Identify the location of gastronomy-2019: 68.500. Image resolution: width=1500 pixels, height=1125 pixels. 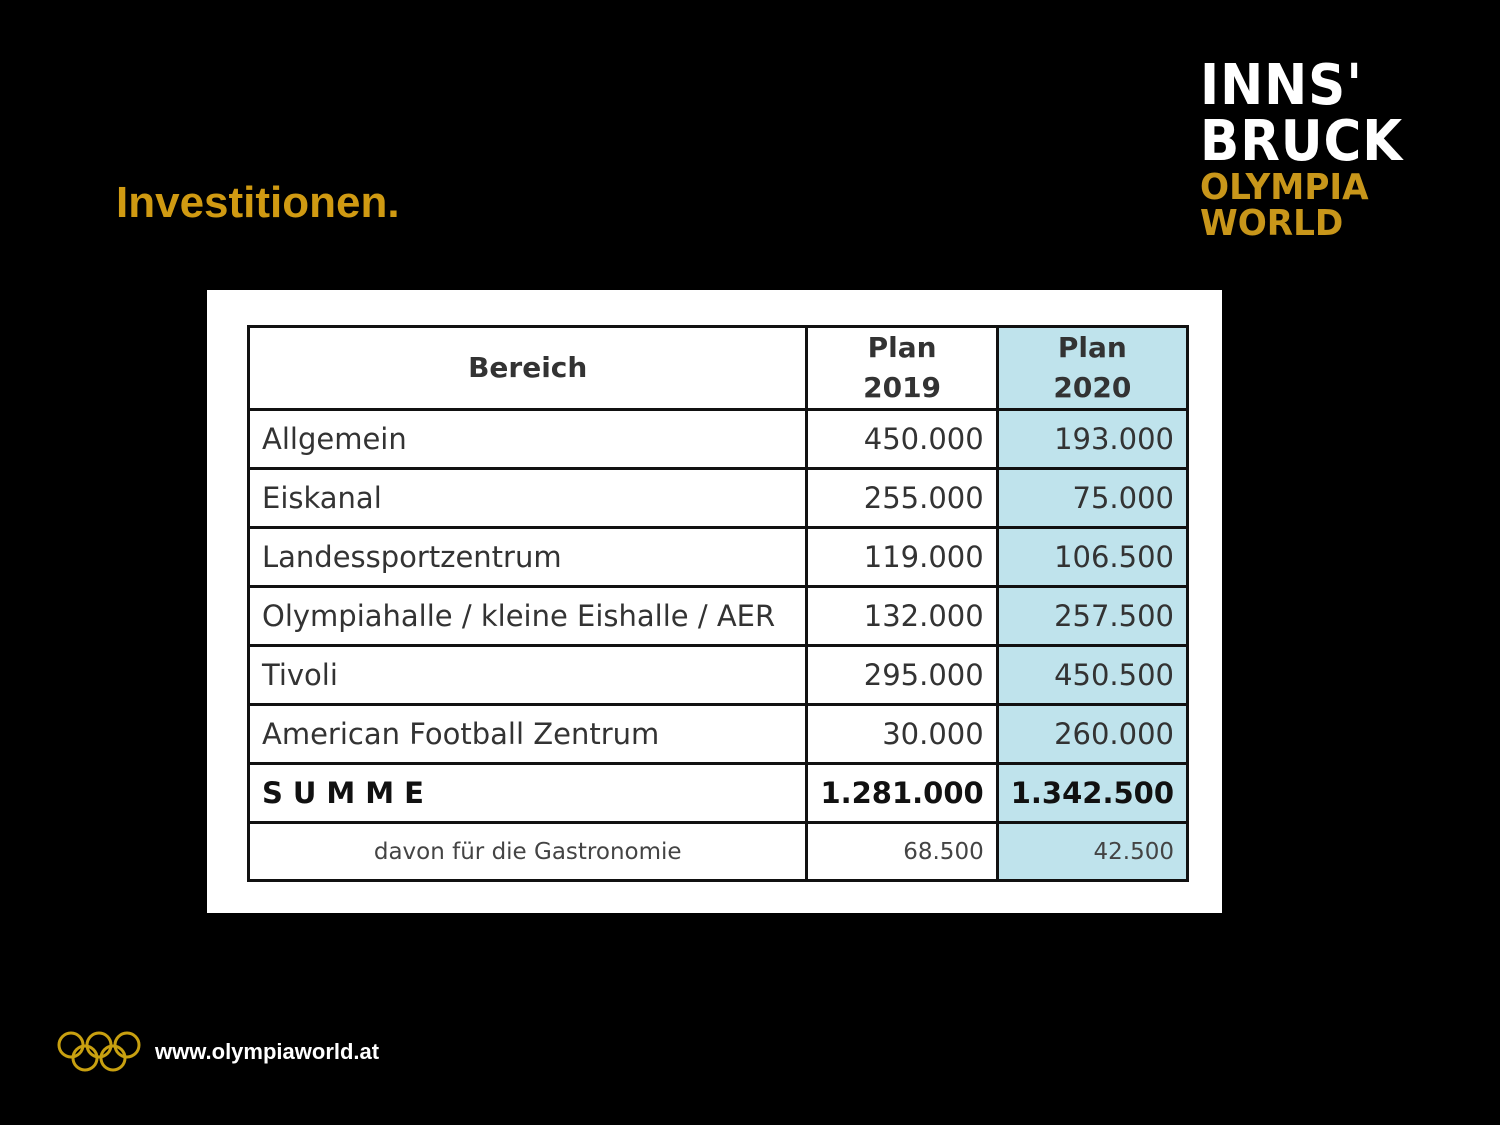
(902, 851).